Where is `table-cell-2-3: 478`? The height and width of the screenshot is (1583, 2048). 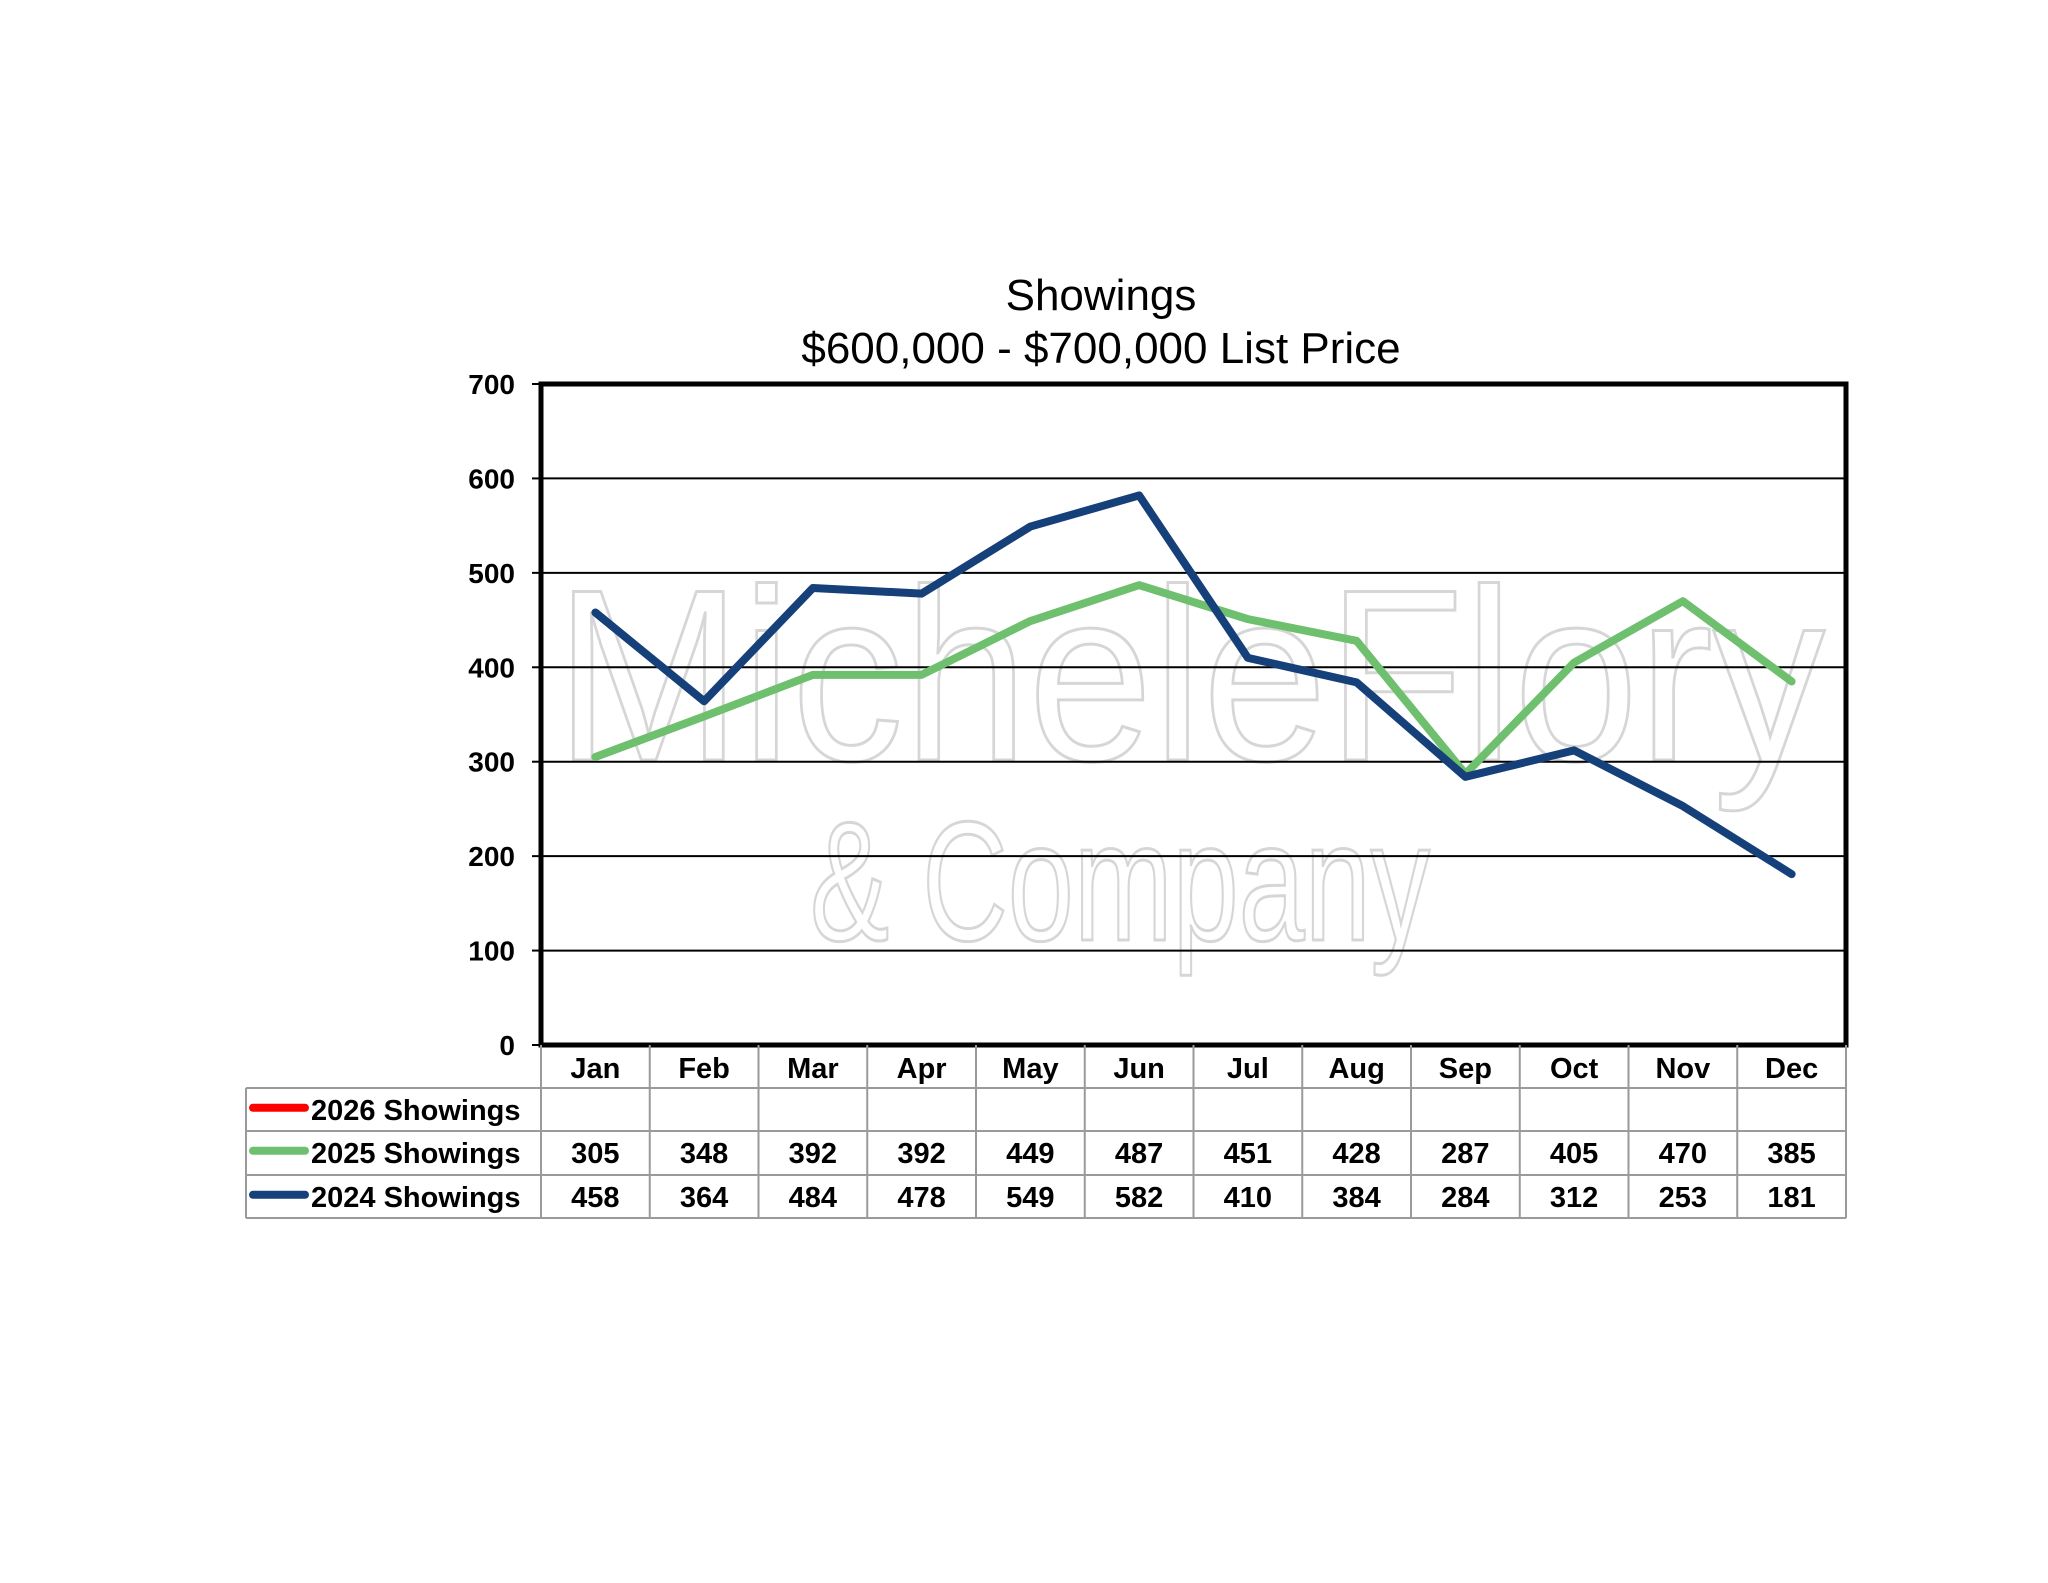
table-cell-2-3: 478 is located at coordinates (921, 1198).